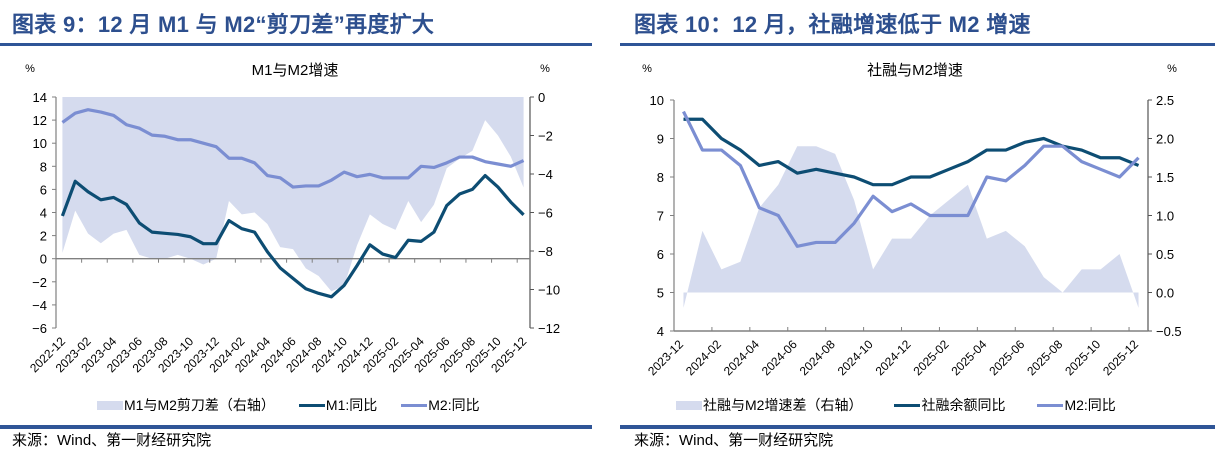 Image resolution: width=1215 pixels, height=460 pixels. What do you see at coordinates (39, 282) in the screenshot?
I see `left-y-tick-label: −2` at bounding box center [39, 282].